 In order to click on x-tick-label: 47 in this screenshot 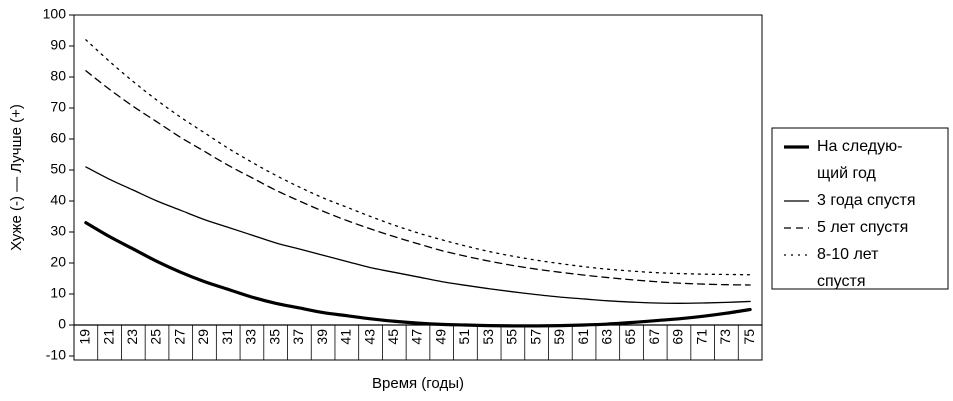, I will do `click(417, 337)`.